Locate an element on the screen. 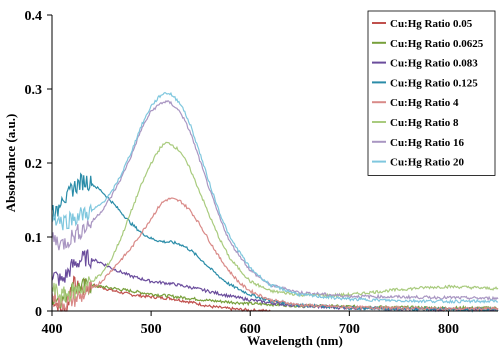  x-axis-title: Wavelength (nm) is located at coordinates (295, 340).